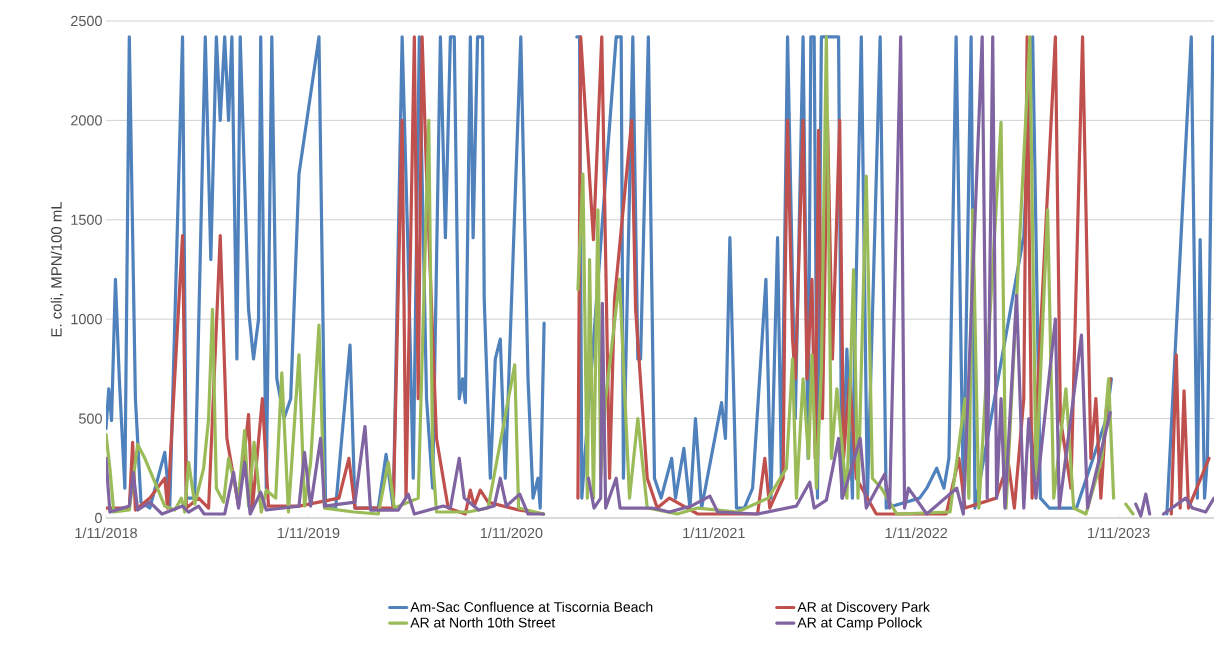 The height and width of the screenshot is (666, 1219). Describe the element at coordinates (106, 533) in the screenshot. I see `x-tick-label: 1/11/2018` at that location.